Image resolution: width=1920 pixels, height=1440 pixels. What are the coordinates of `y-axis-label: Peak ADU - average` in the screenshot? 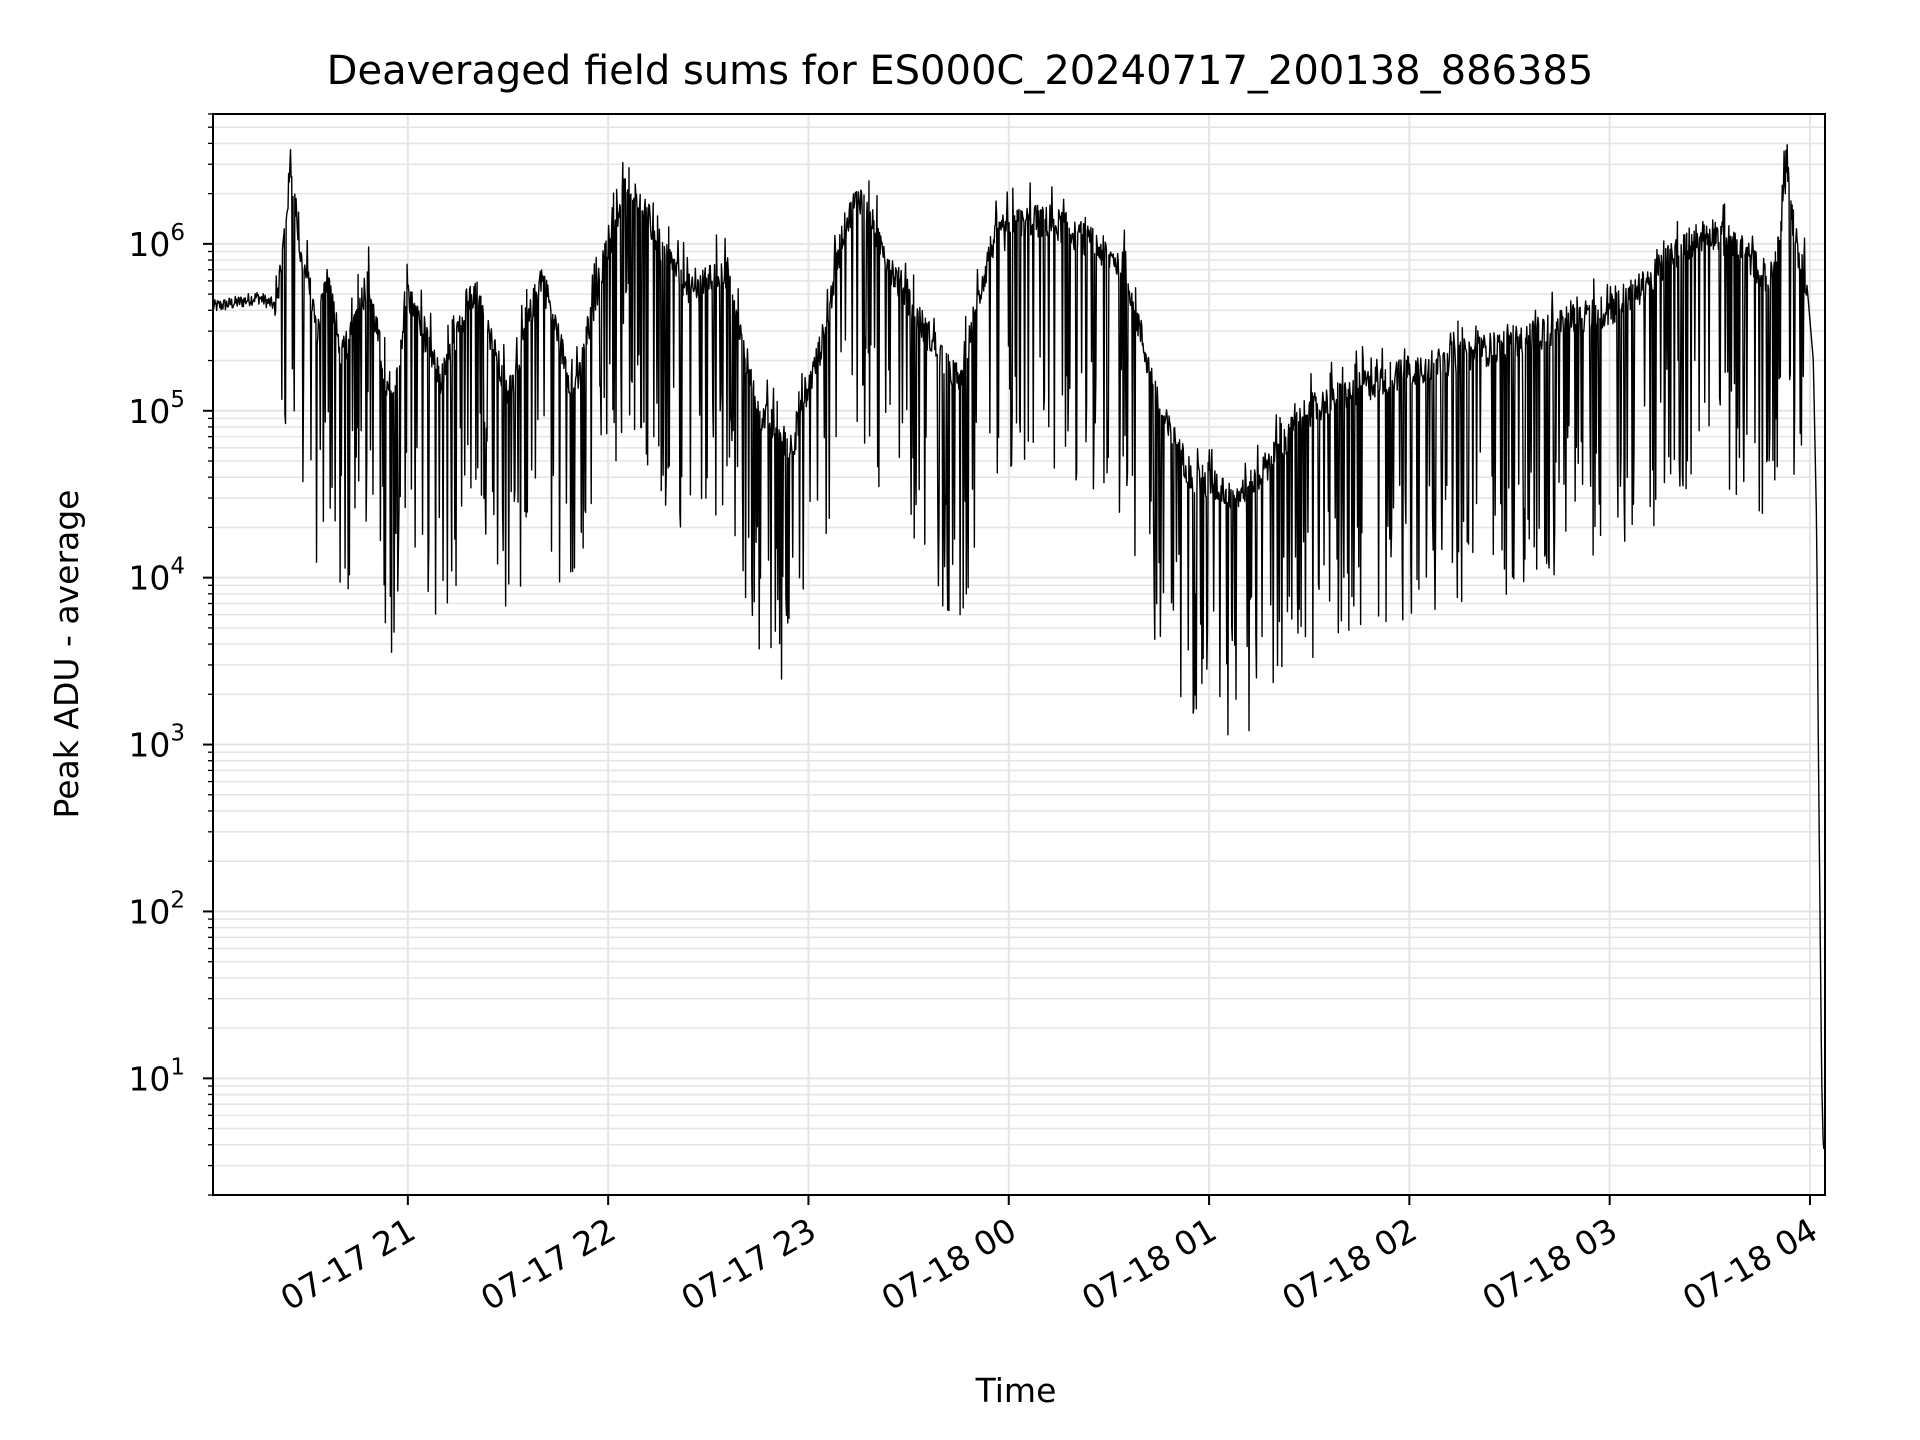 It's located at (66, 654).